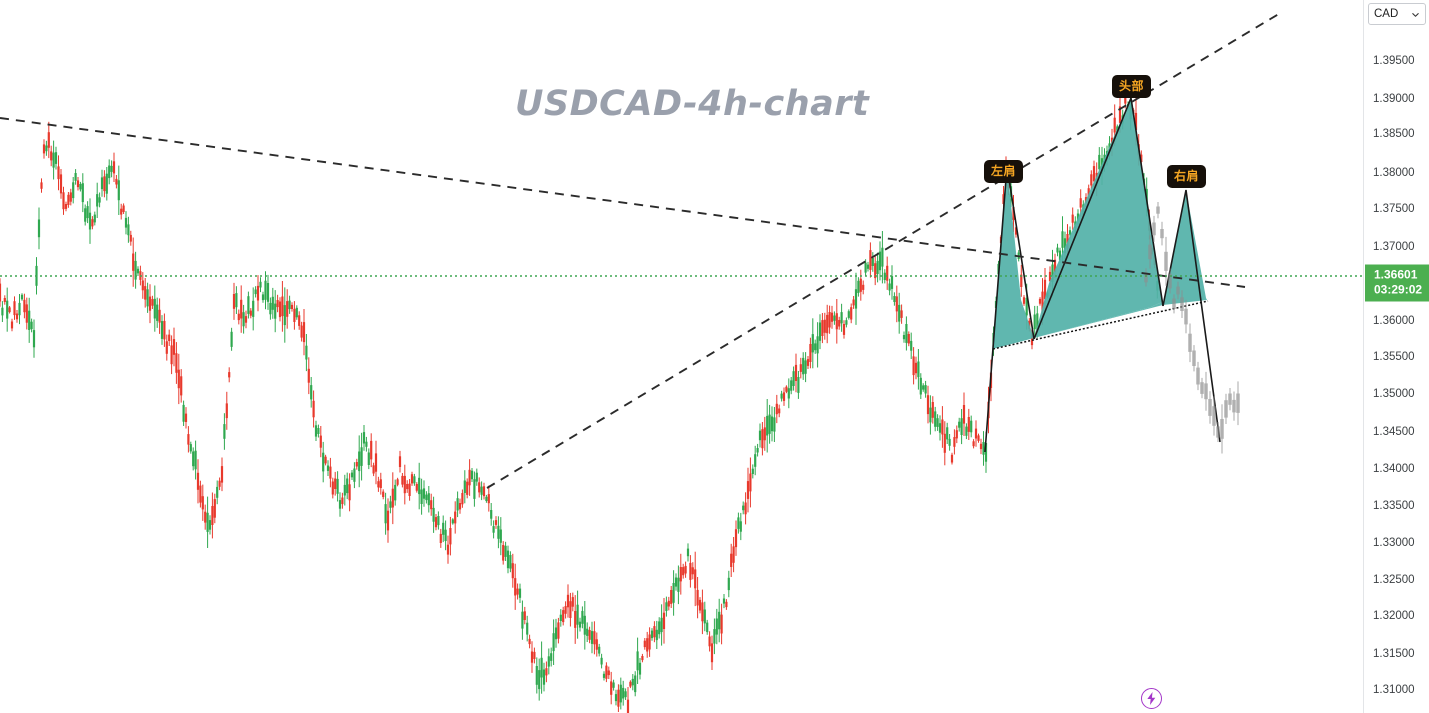 This screenshot has width=1429, height=713. Describe the element at coordinates (1394, 209) in the screenshot. I see `price-axis-tick: 1.37500` at that location.